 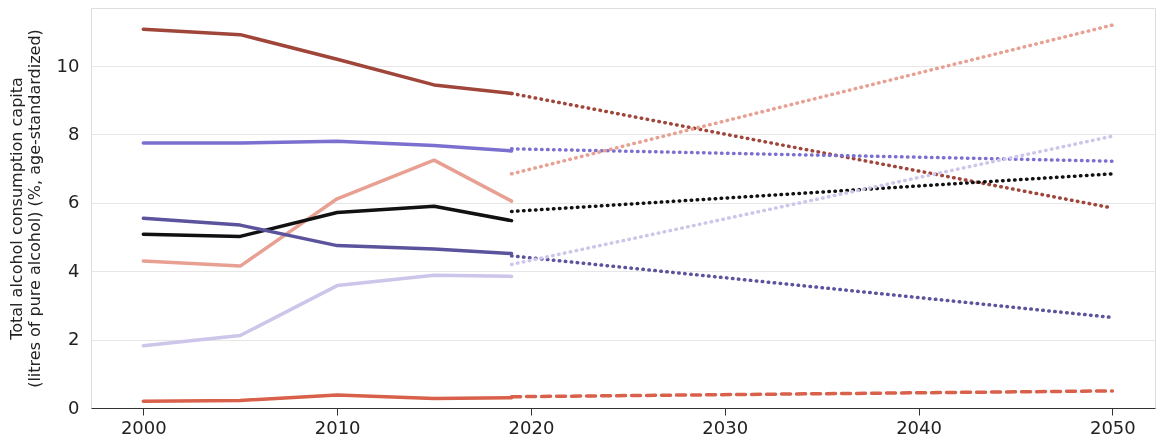 I want to click on y-tick-label: 10, so click(x=68, y=65).